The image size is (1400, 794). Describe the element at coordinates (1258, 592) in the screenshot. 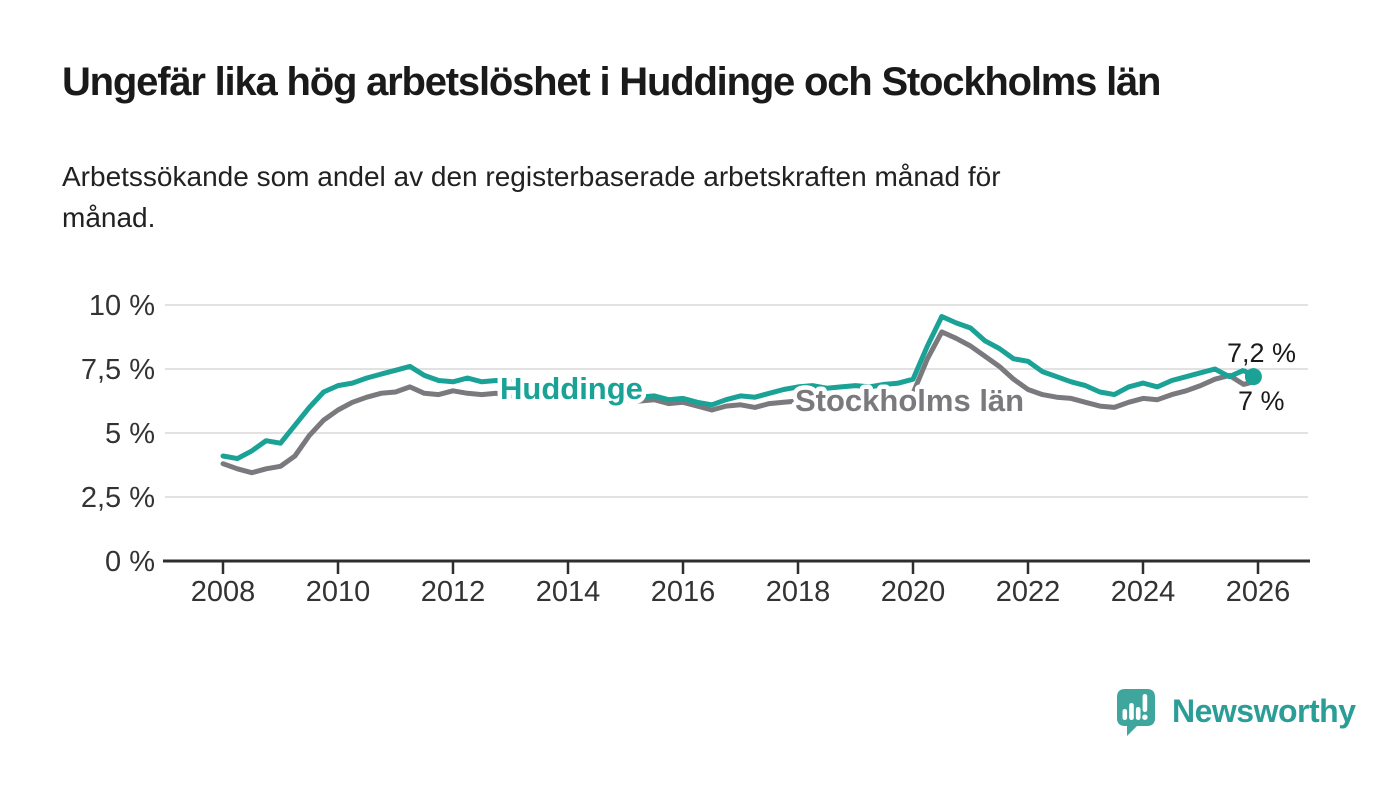

I see `x-axis-tick-label: 2026` at that location.